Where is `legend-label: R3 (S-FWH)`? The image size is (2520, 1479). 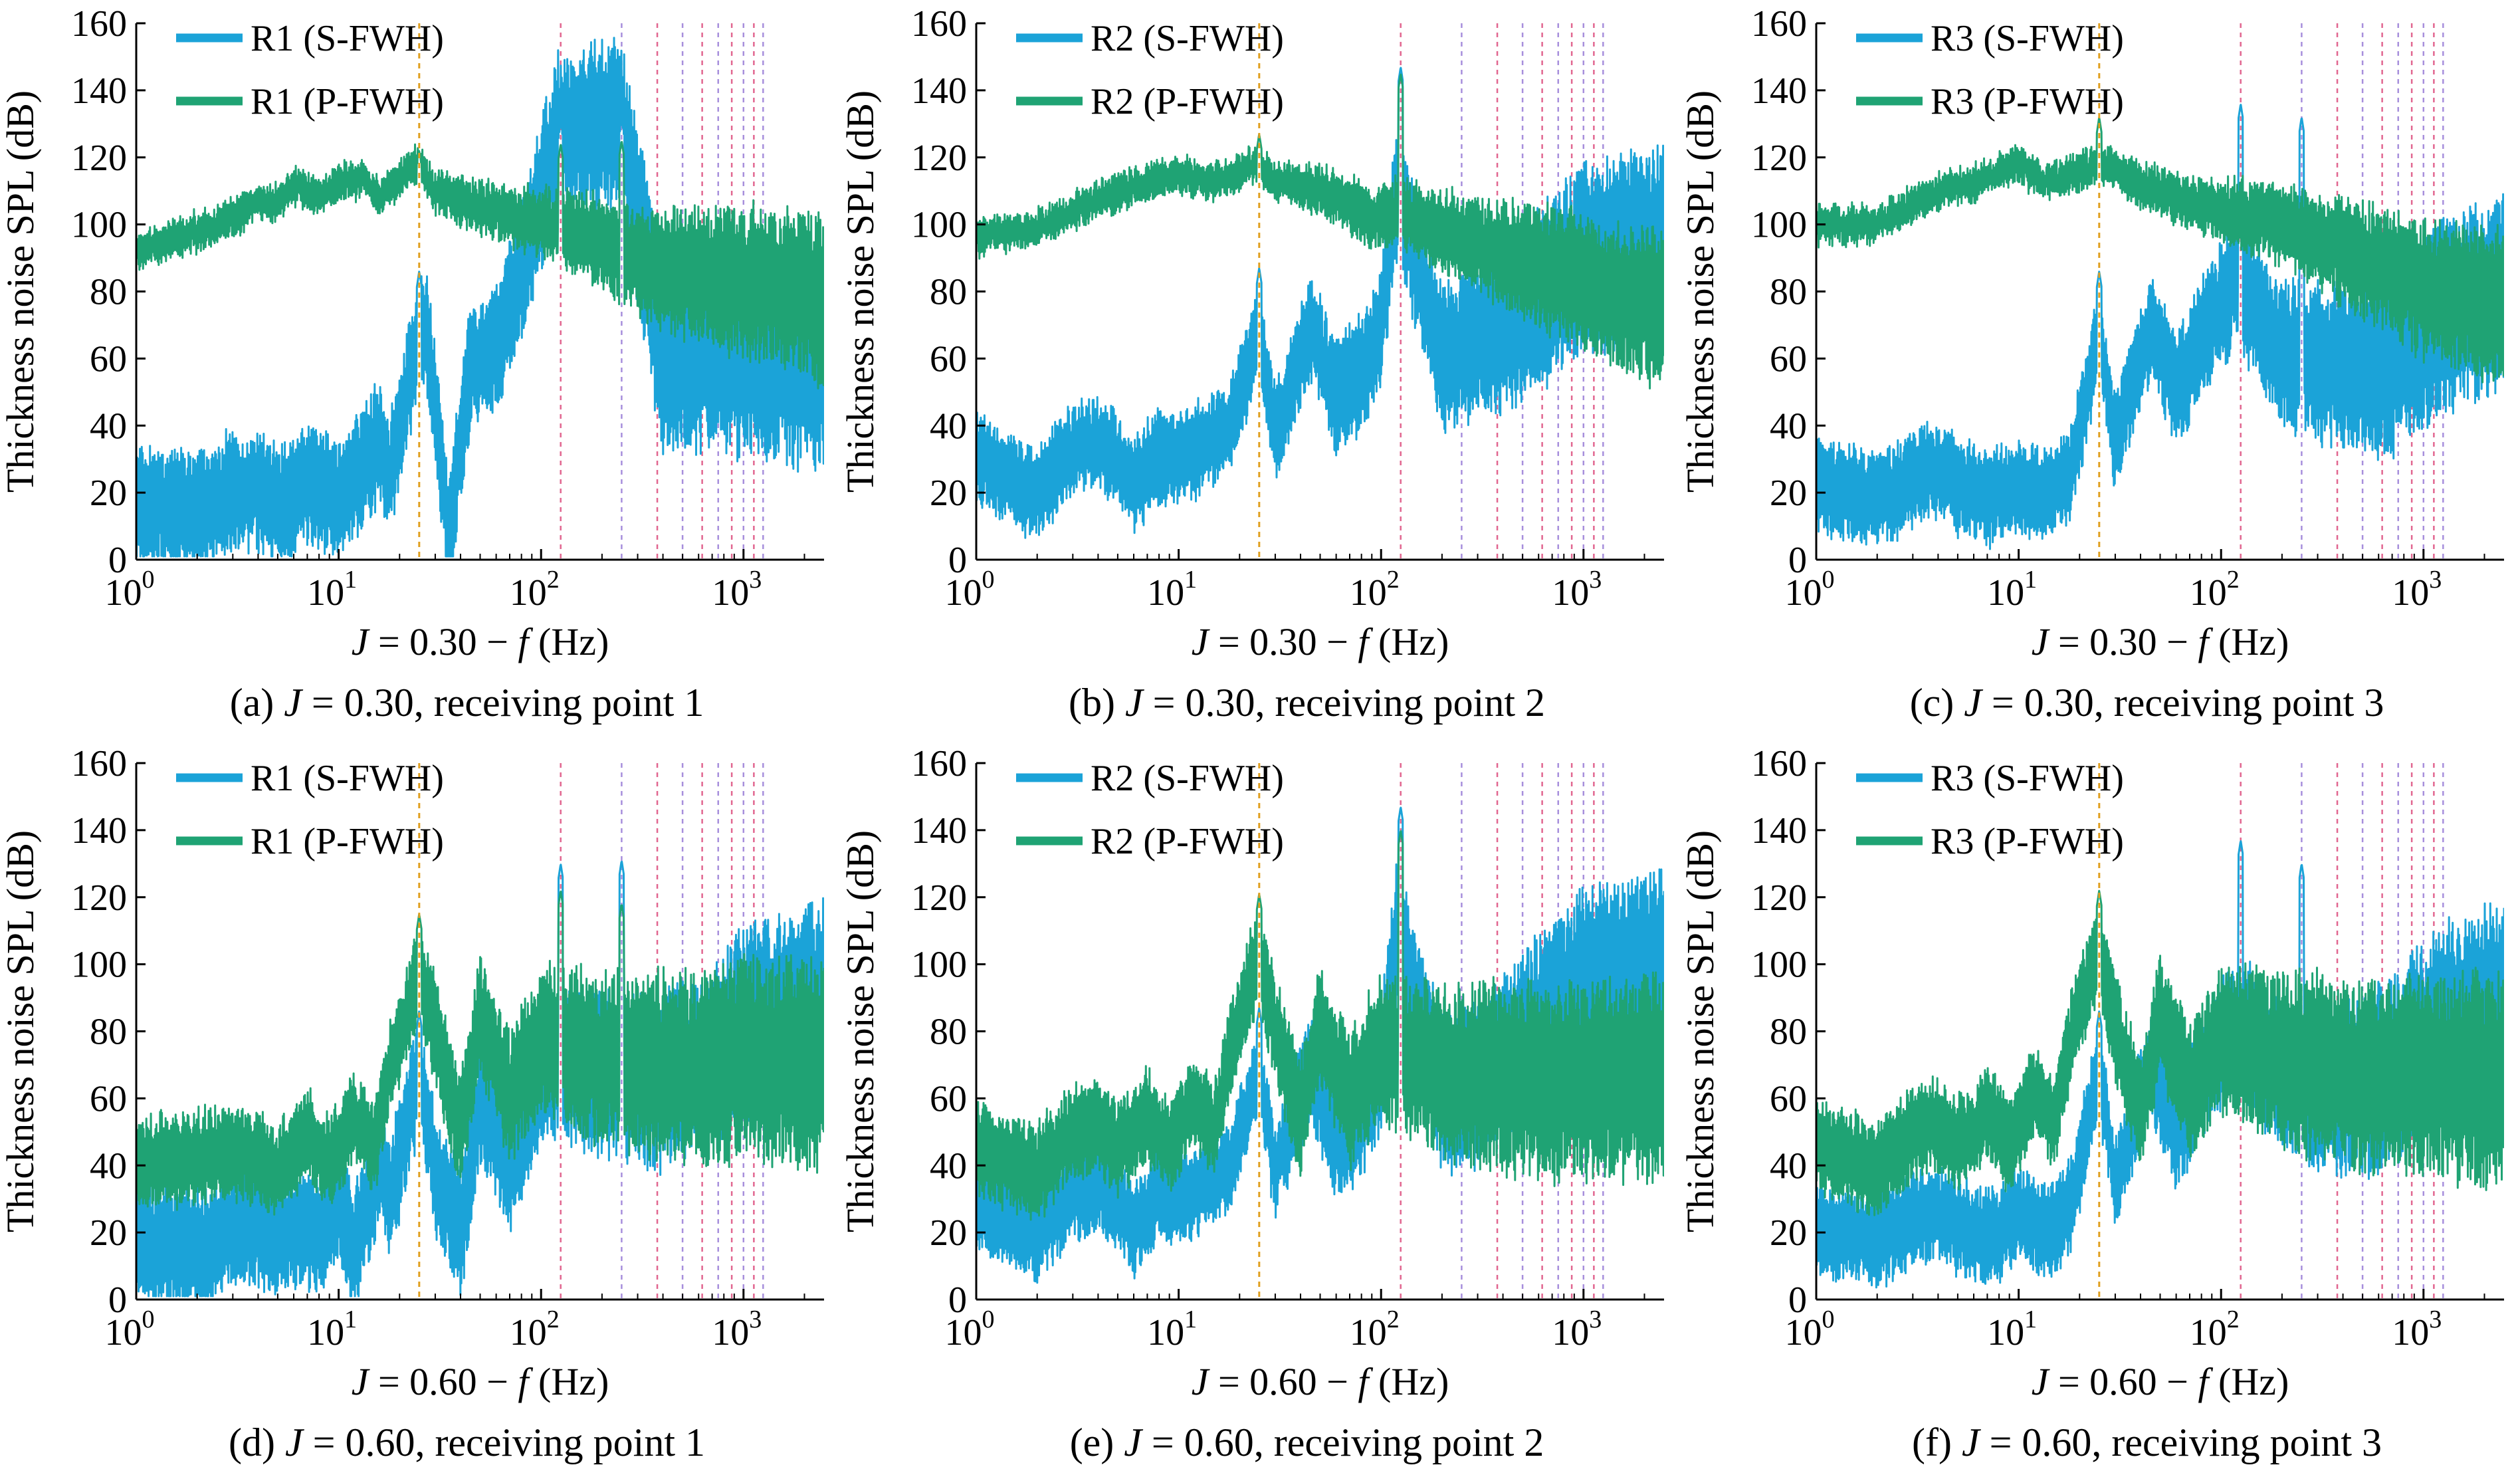
legend-label: R3 (S-FWH) is located at coordinates (2027, 38).